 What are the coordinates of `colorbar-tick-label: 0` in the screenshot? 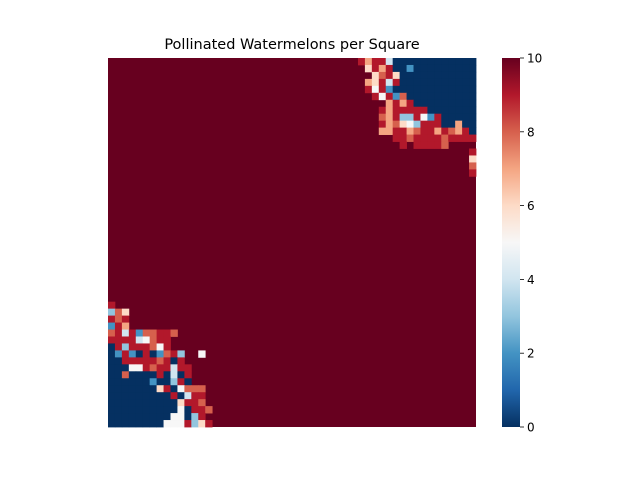 It's located at (531, 428).